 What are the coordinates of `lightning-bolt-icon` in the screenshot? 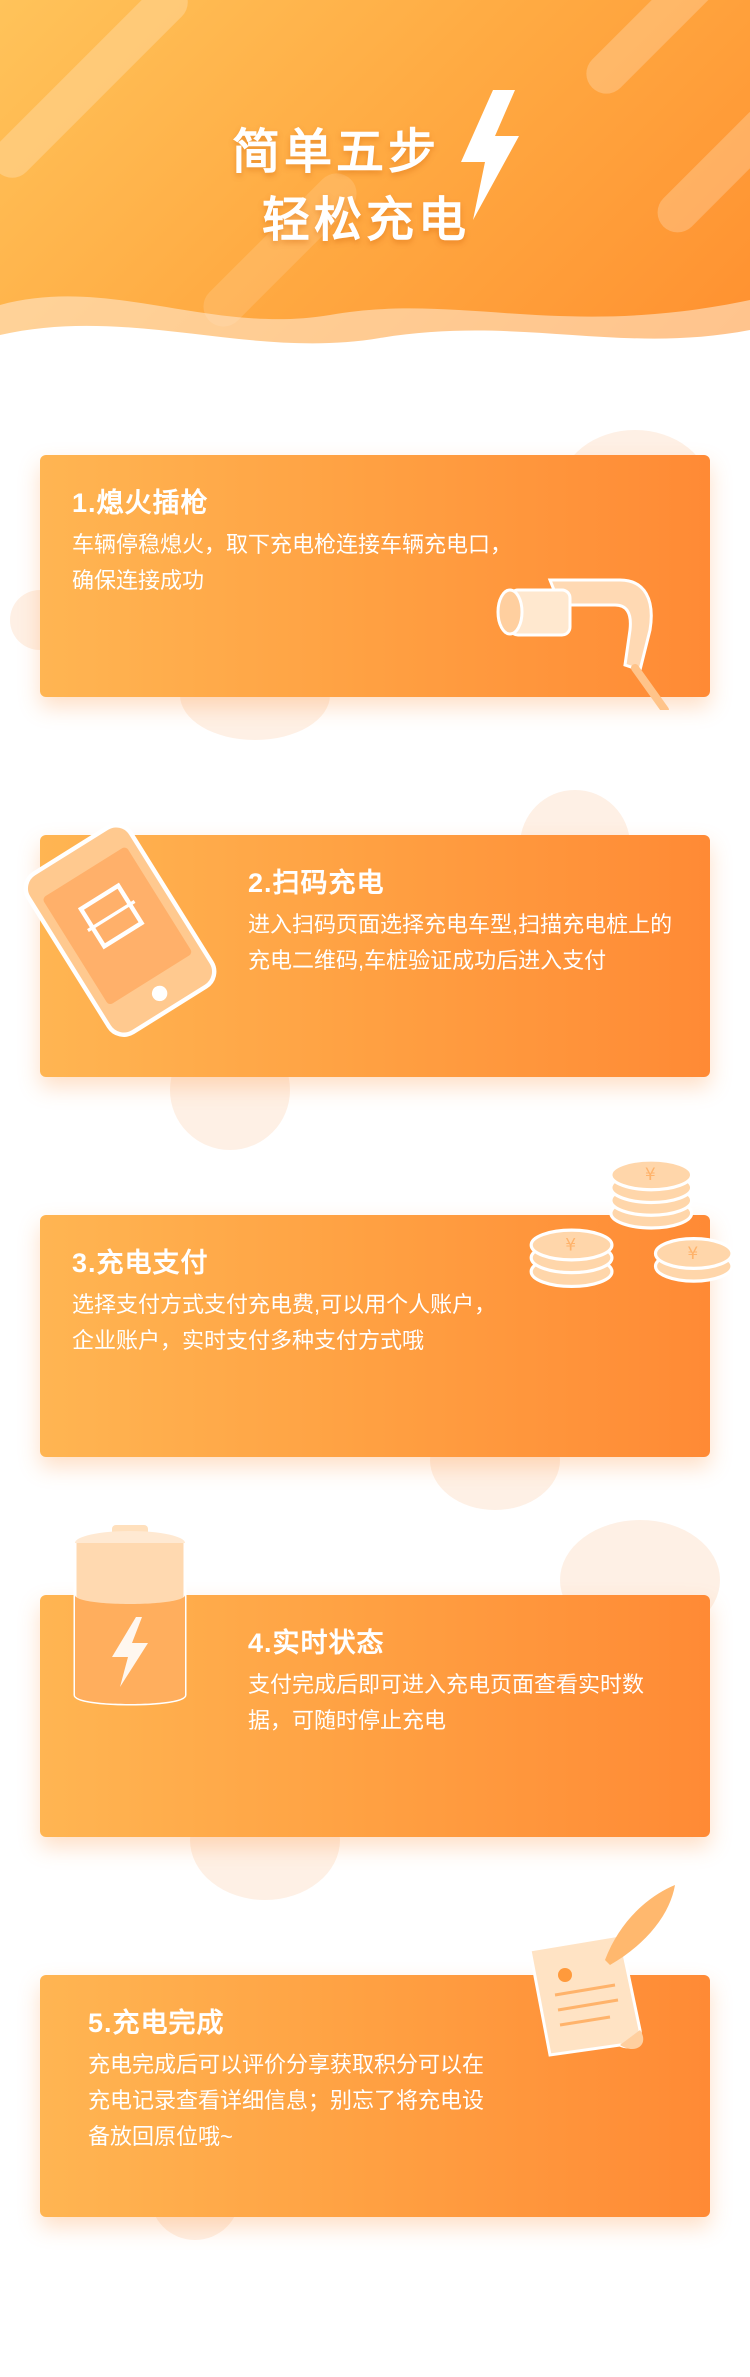 It's located at (490, 155).